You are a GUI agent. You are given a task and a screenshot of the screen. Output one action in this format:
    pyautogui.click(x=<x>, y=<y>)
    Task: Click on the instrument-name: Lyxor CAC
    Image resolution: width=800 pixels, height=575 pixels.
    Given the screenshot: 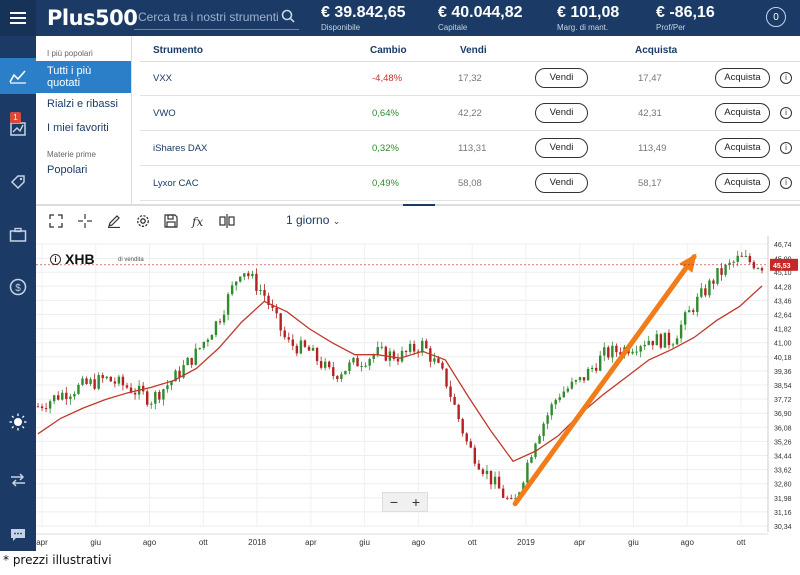 What is the action you would take?
    pyautogui.click(x=176, y=183)
    